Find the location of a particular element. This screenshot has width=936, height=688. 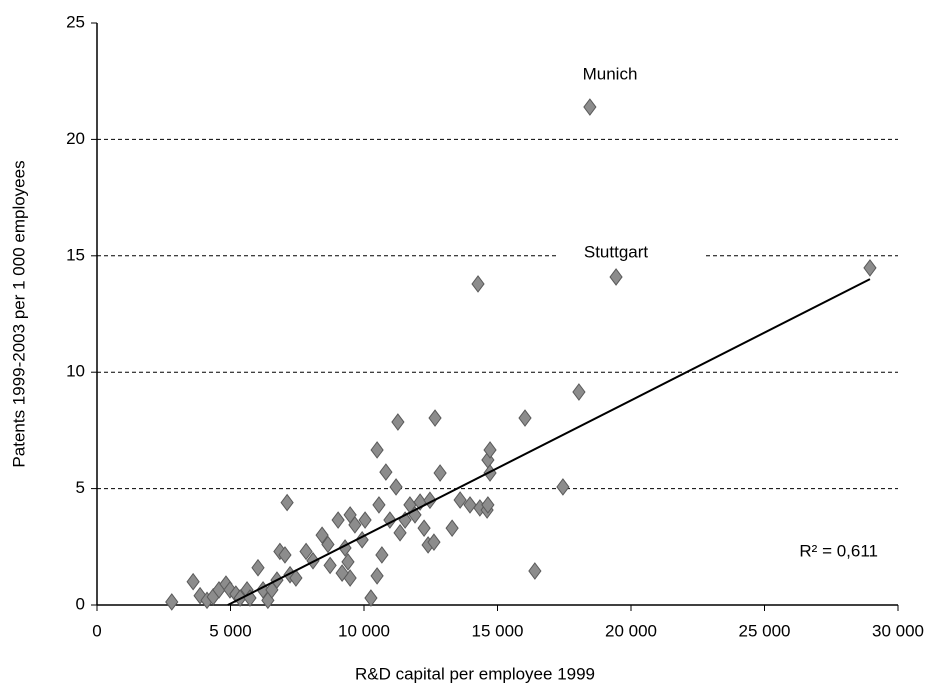

annotation: Stuttgart is located at coordinates (616, 251).